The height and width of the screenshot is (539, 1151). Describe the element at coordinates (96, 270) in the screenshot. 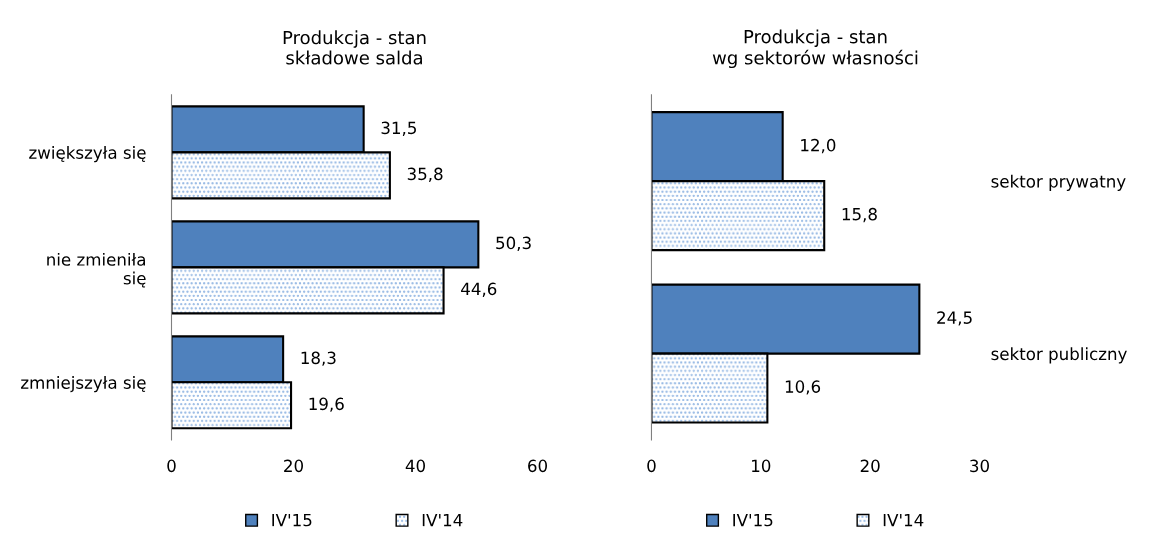

I see `y-tick-label: nie zmieniła się` at that location.